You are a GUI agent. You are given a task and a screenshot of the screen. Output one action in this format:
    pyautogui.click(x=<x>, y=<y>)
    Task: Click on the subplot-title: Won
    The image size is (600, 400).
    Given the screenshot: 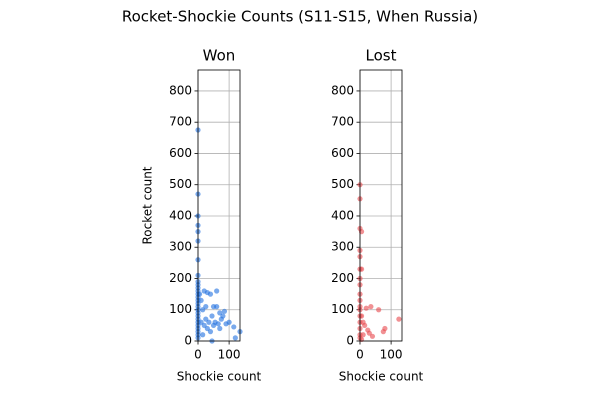 What is the action you would take?
    pyautogui.click(x=219, y=56)
    